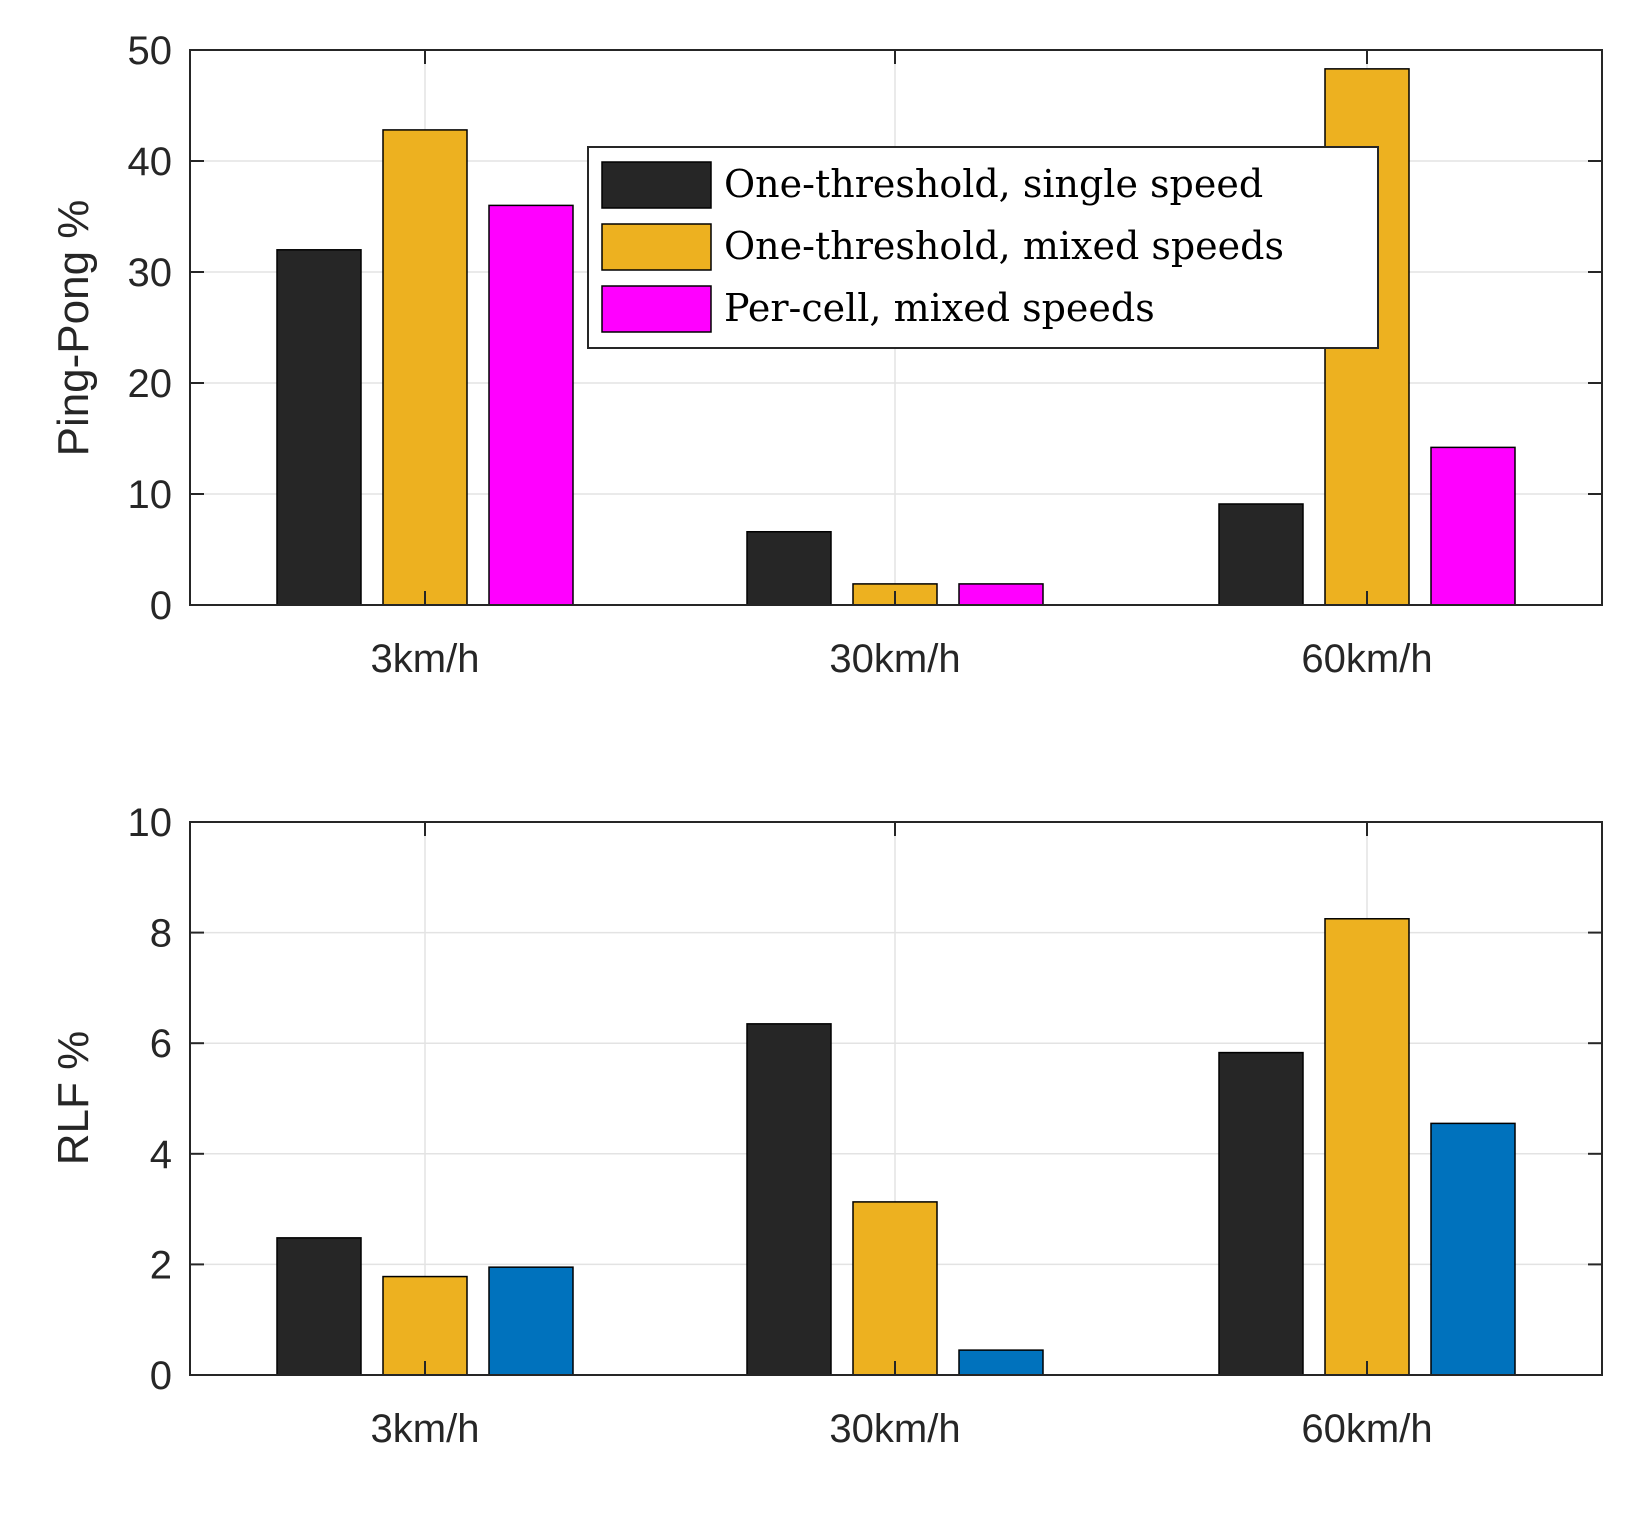 Image resolution: width=1644 pixels, height=1519 pixels. Describe the element at coordinates (73, 328) in the screenshot. I see `y-axis-label: Ping-Pong %` at that location.